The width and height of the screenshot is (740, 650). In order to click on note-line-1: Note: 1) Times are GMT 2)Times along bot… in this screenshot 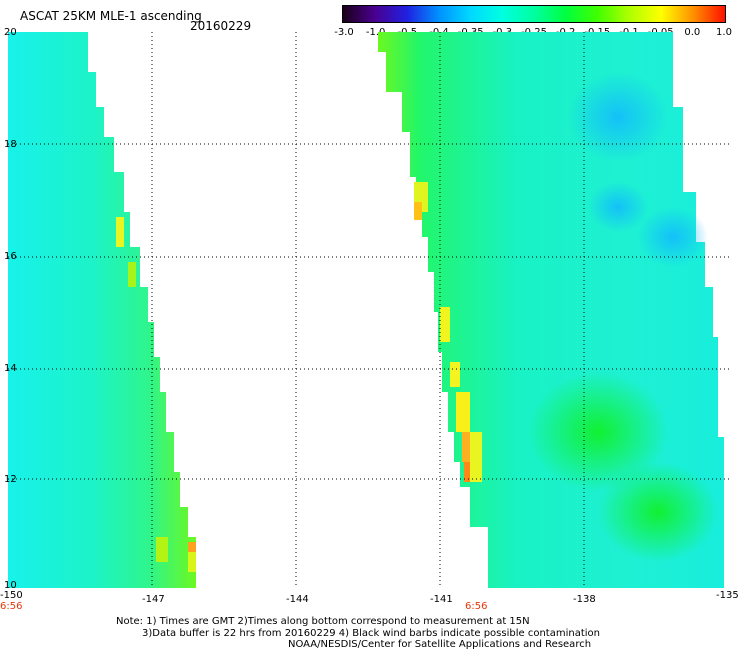, I will do `click(323, 621)`.